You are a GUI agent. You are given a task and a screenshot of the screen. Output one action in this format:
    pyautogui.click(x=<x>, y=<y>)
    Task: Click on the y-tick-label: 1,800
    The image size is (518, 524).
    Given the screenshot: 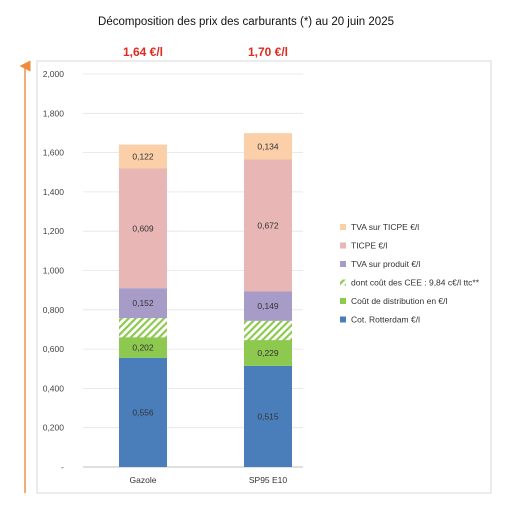 What is the action you would take?
    pyautogui.click(x=54, y=113)
    